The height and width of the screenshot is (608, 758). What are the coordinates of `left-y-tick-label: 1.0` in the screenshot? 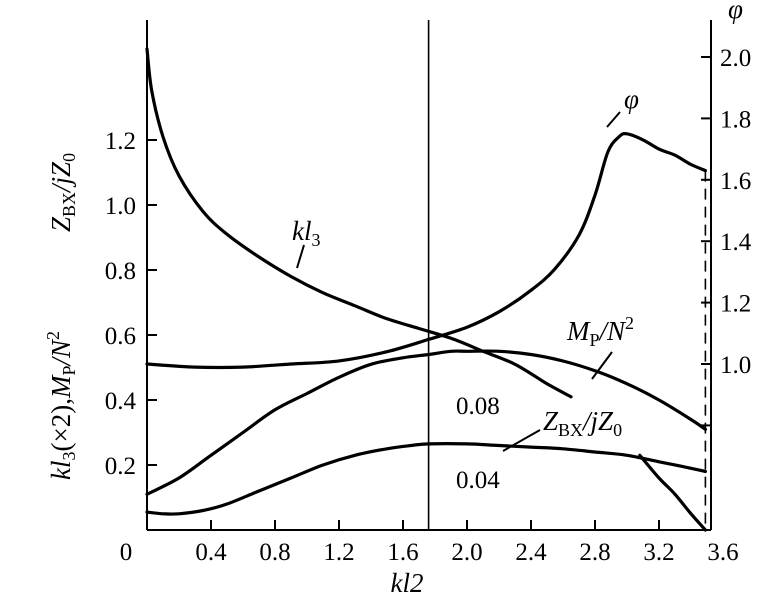 It's located at (120, 206).